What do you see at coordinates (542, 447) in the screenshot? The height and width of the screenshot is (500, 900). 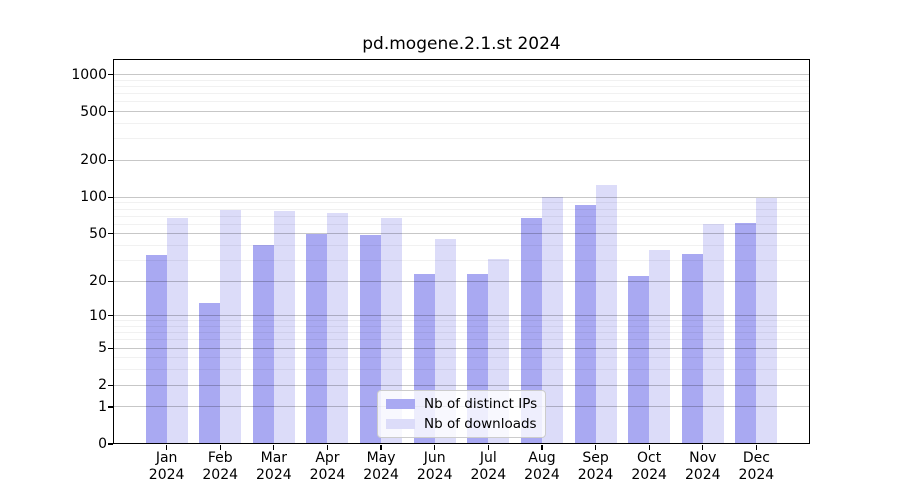 I see `x-tick-mark-aug` at bounding box center [542, 447].